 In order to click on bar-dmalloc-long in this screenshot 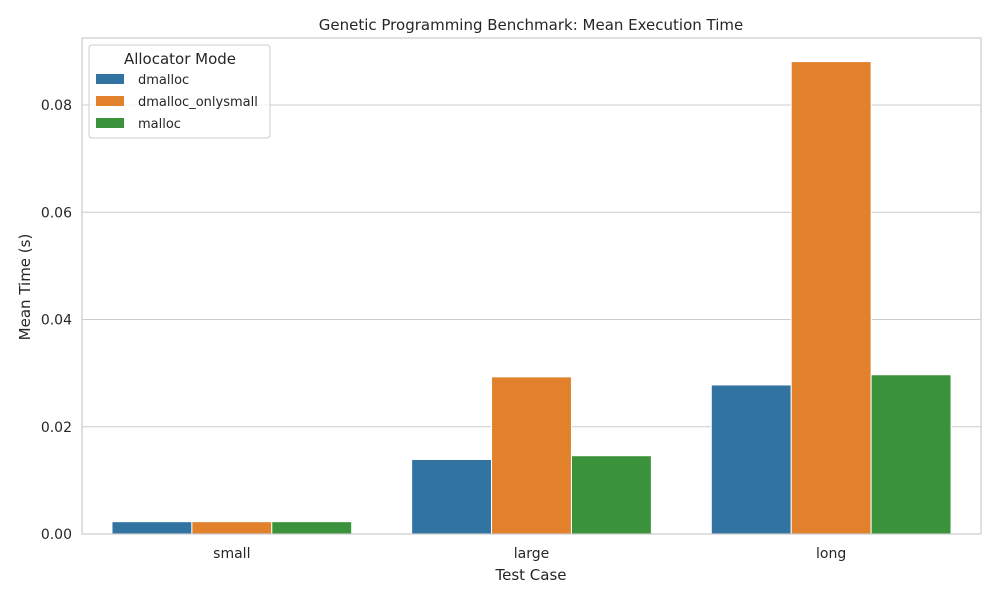, I will do `click(751, 459)`.